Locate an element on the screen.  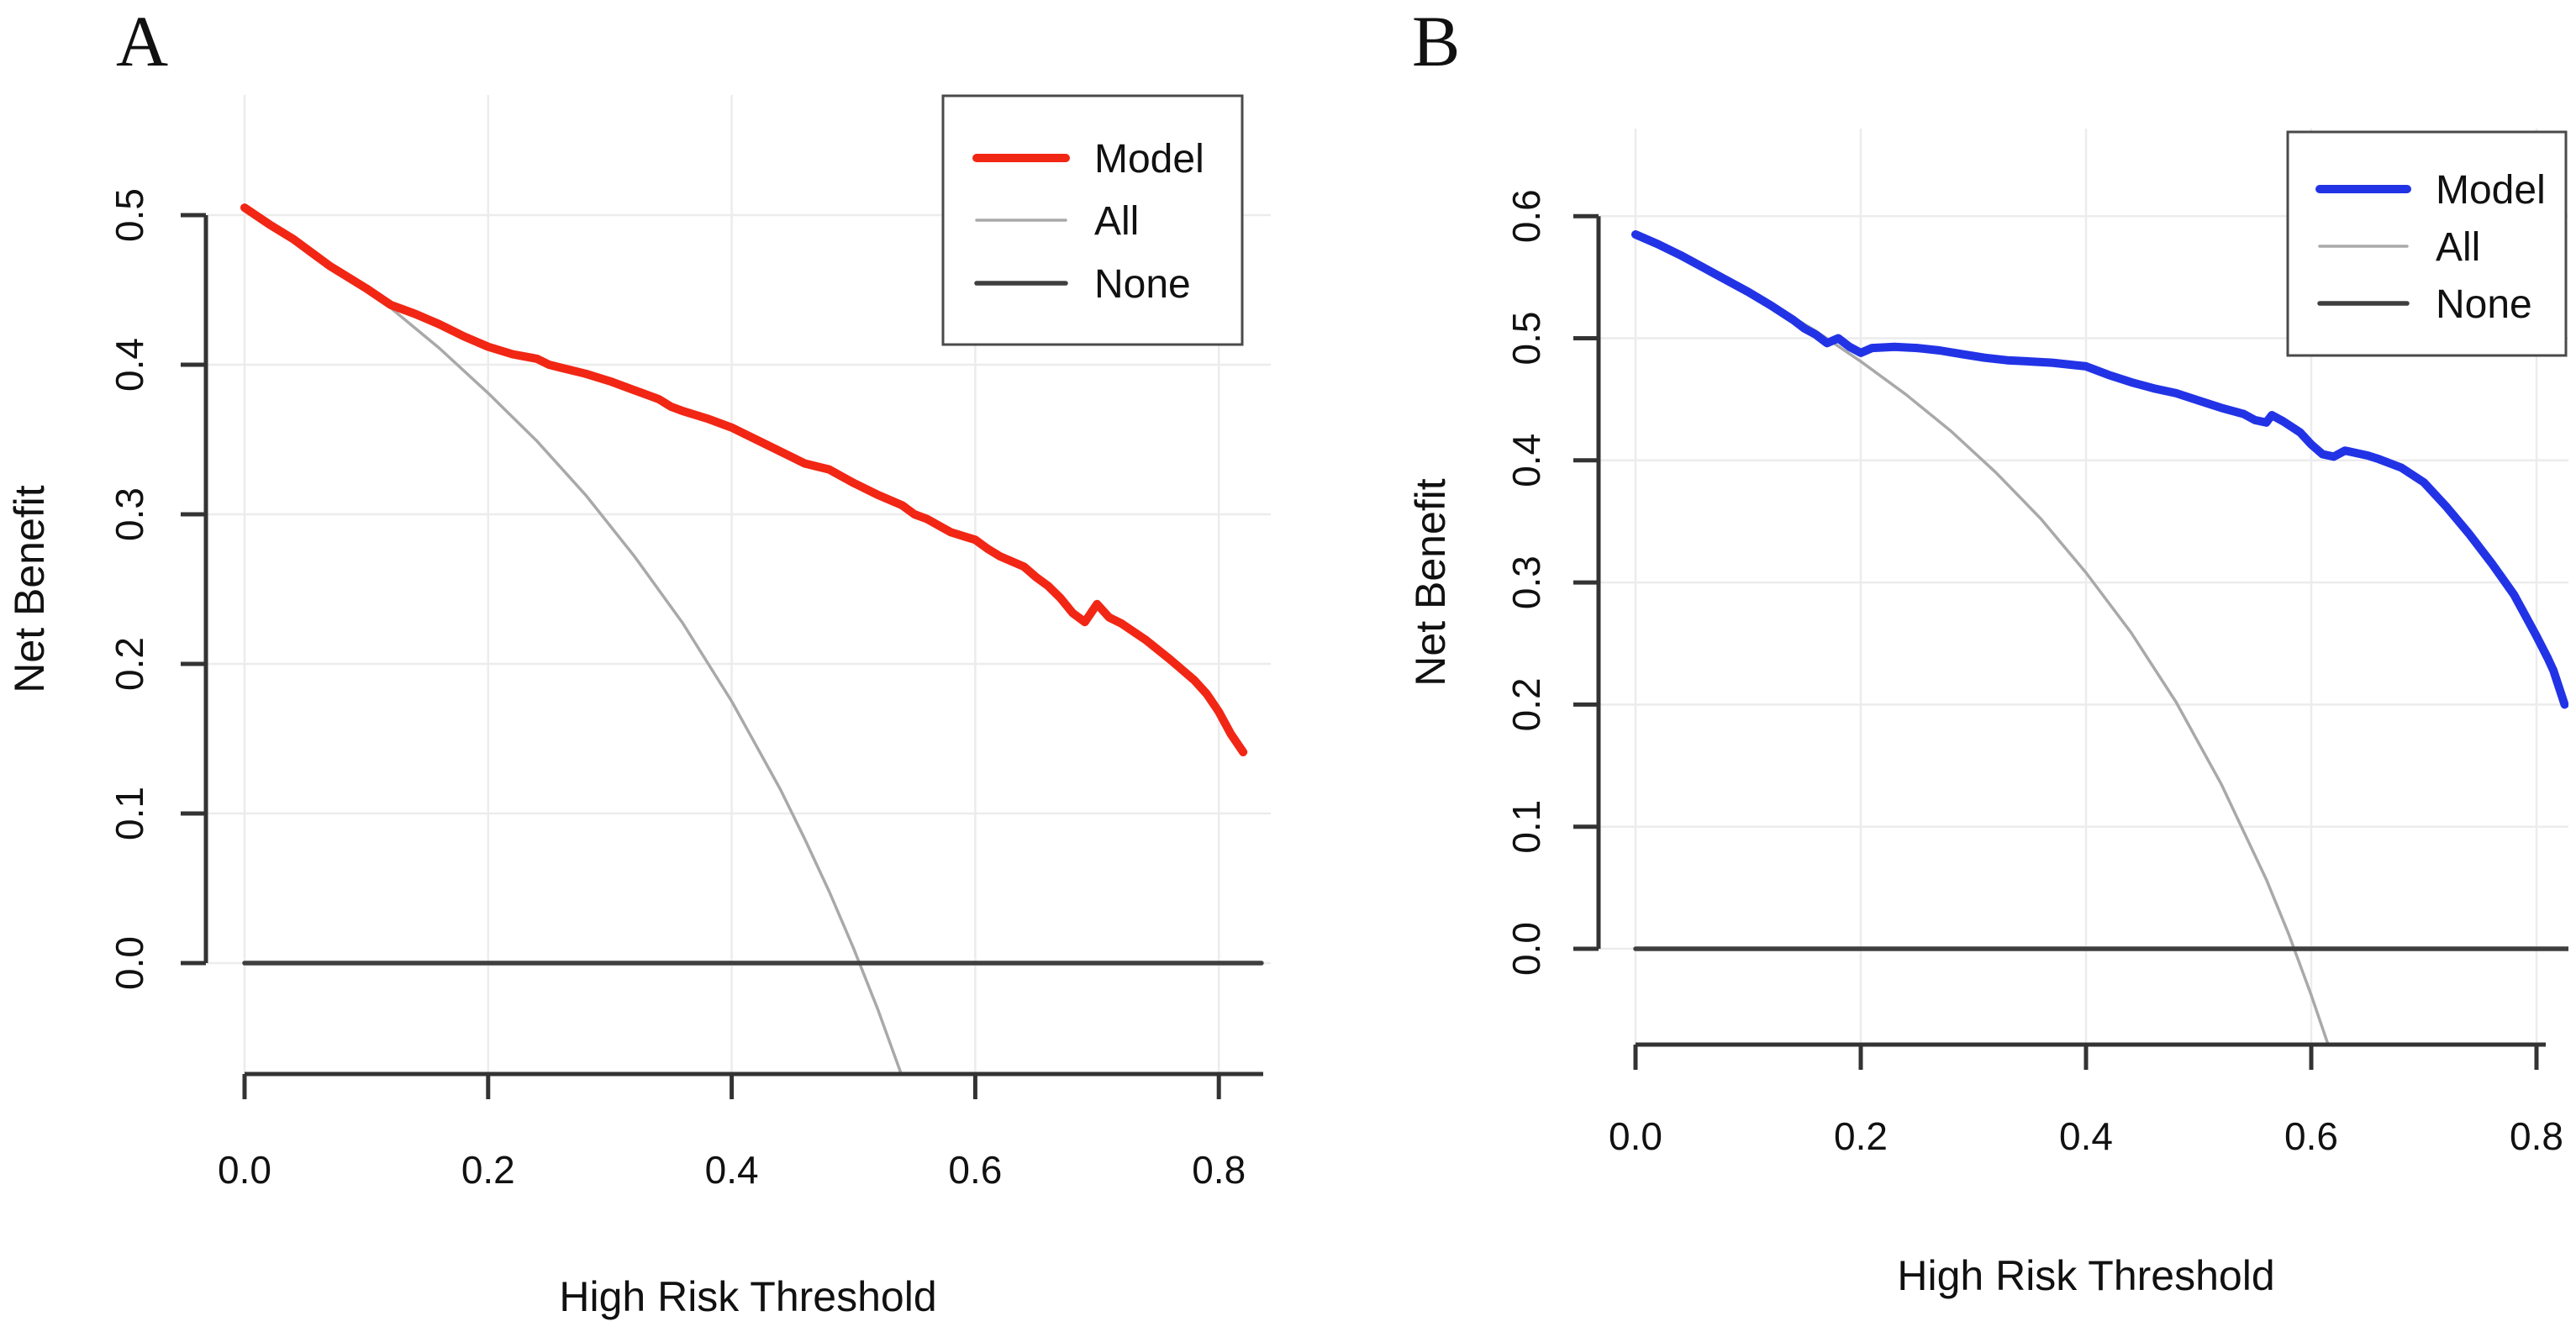
panel-b-letter: B is located at coordinates (1436, 41).